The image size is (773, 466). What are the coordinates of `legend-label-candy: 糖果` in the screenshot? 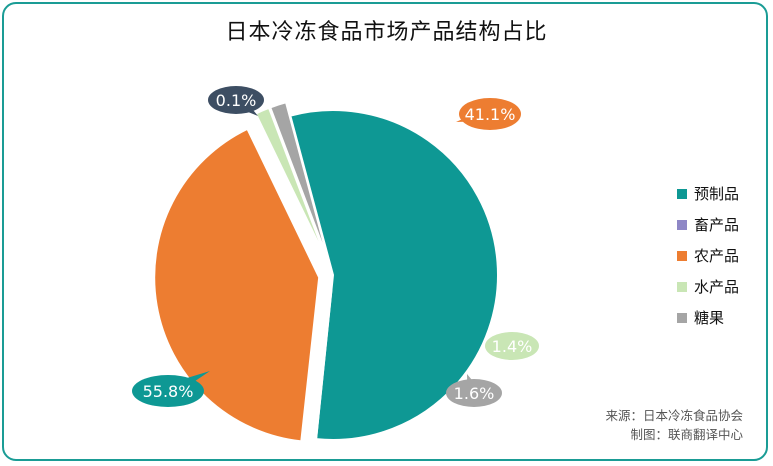 It's located at (709, 318).